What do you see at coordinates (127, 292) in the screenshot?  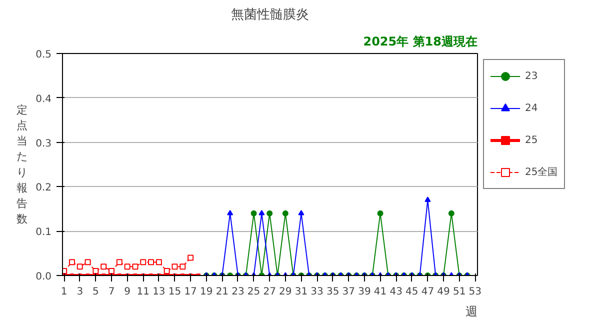 I see `x-tick-label: 9` at bounding box center [127, 292].